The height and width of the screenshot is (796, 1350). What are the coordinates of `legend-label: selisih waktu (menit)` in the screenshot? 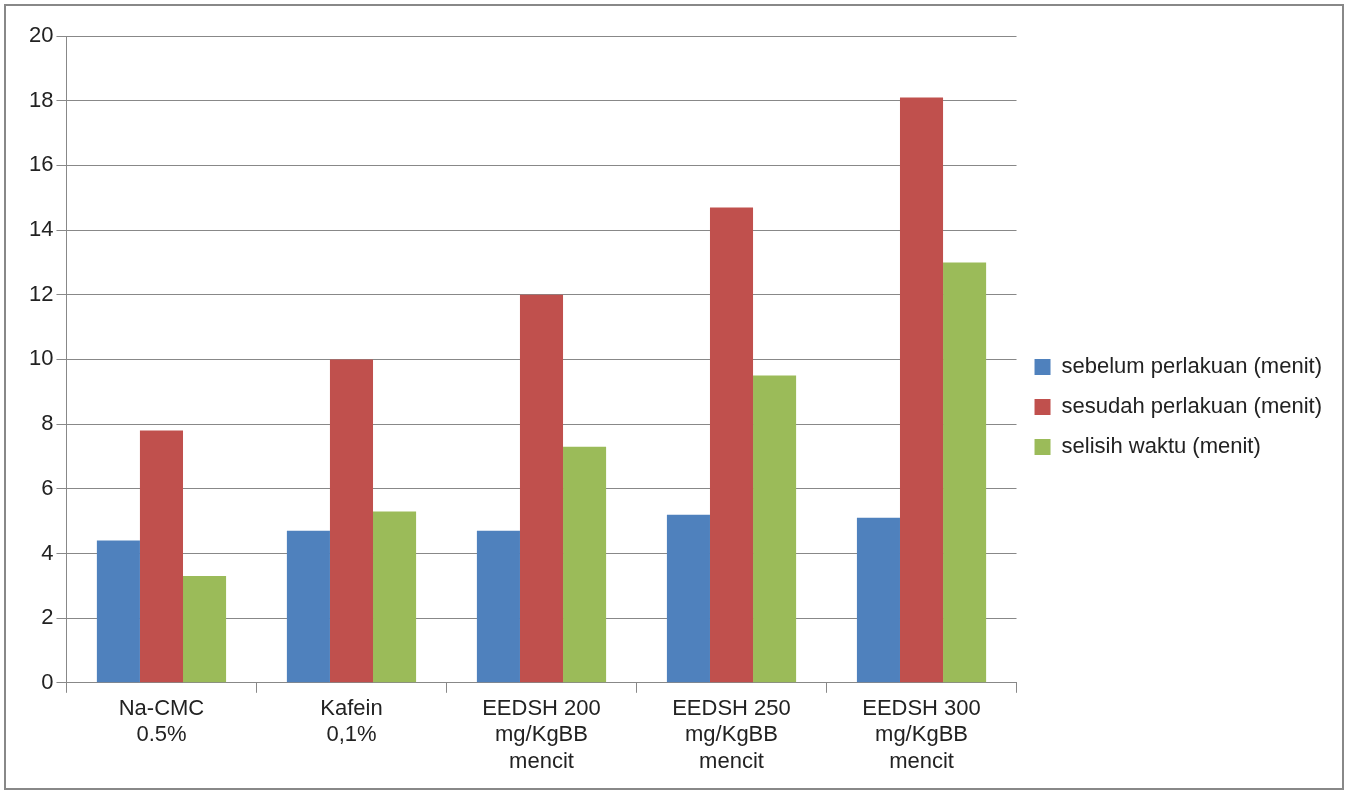 It's located at (1161, 446).